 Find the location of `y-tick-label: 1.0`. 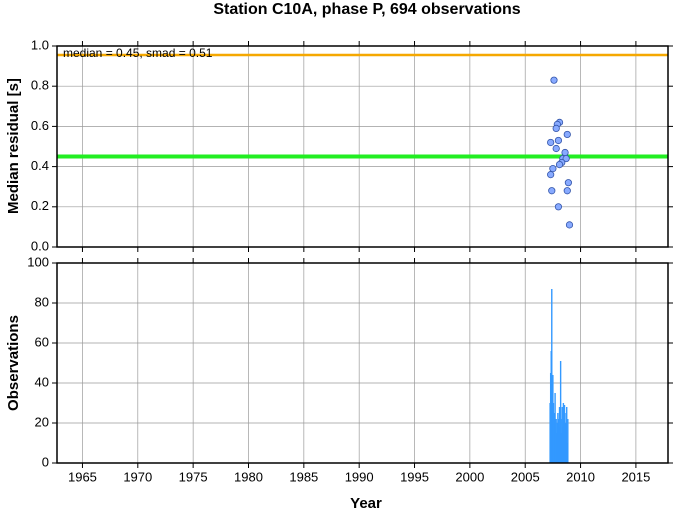

y-tick-label: 1.0 is located at coordinates (40, 44).